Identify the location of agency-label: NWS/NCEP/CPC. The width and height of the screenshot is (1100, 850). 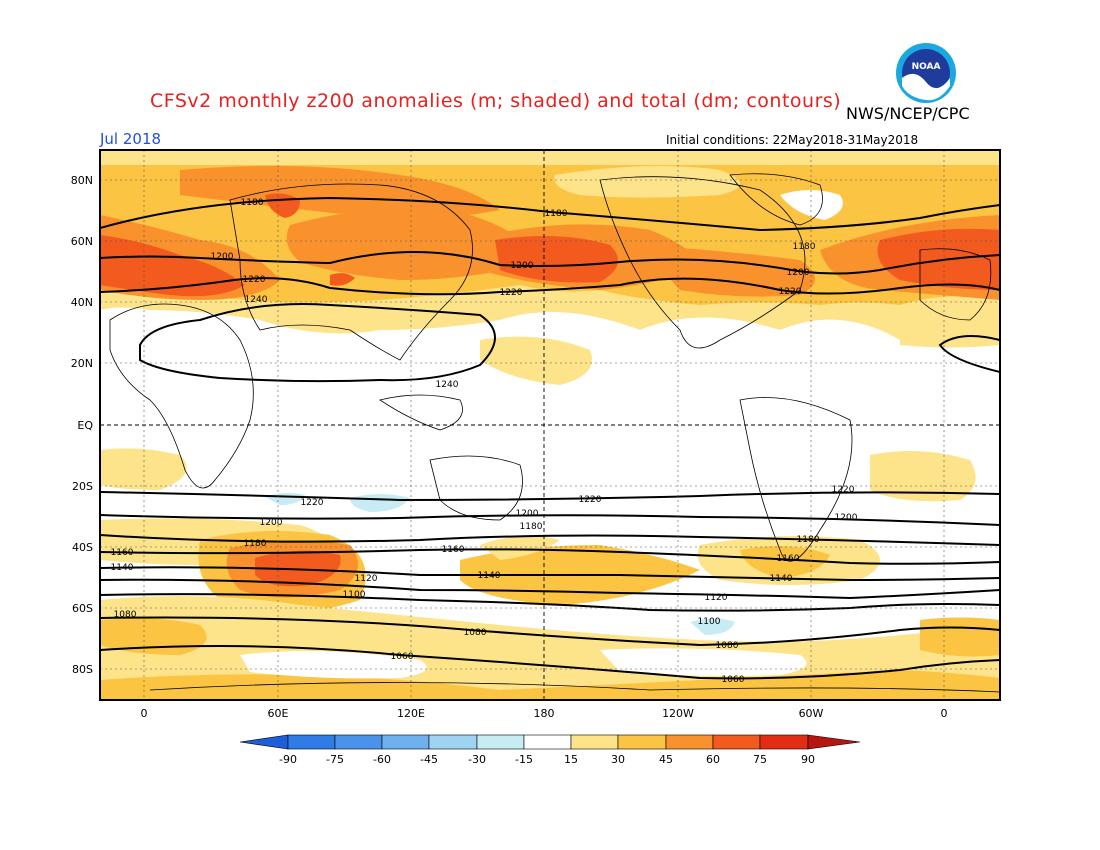
(908, 113).